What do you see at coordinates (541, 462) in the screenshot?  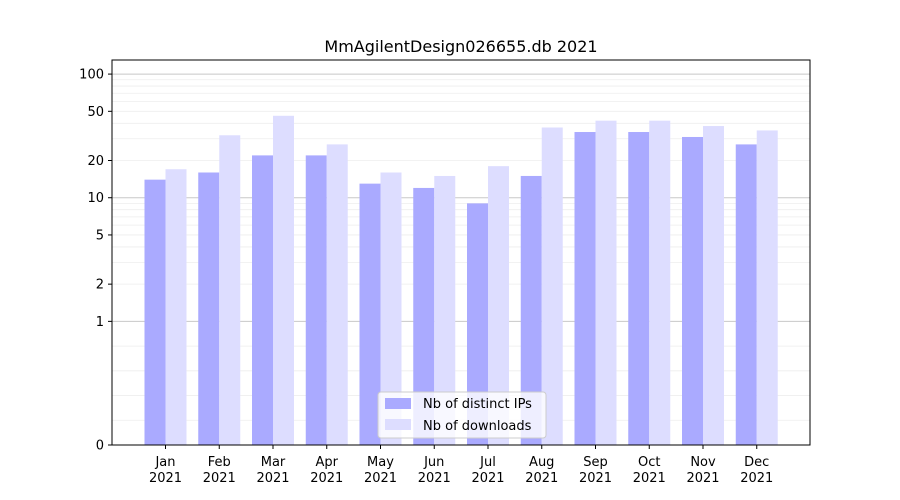 I see `x-tick-label-month: Aug` at bounding box center [541, 462].